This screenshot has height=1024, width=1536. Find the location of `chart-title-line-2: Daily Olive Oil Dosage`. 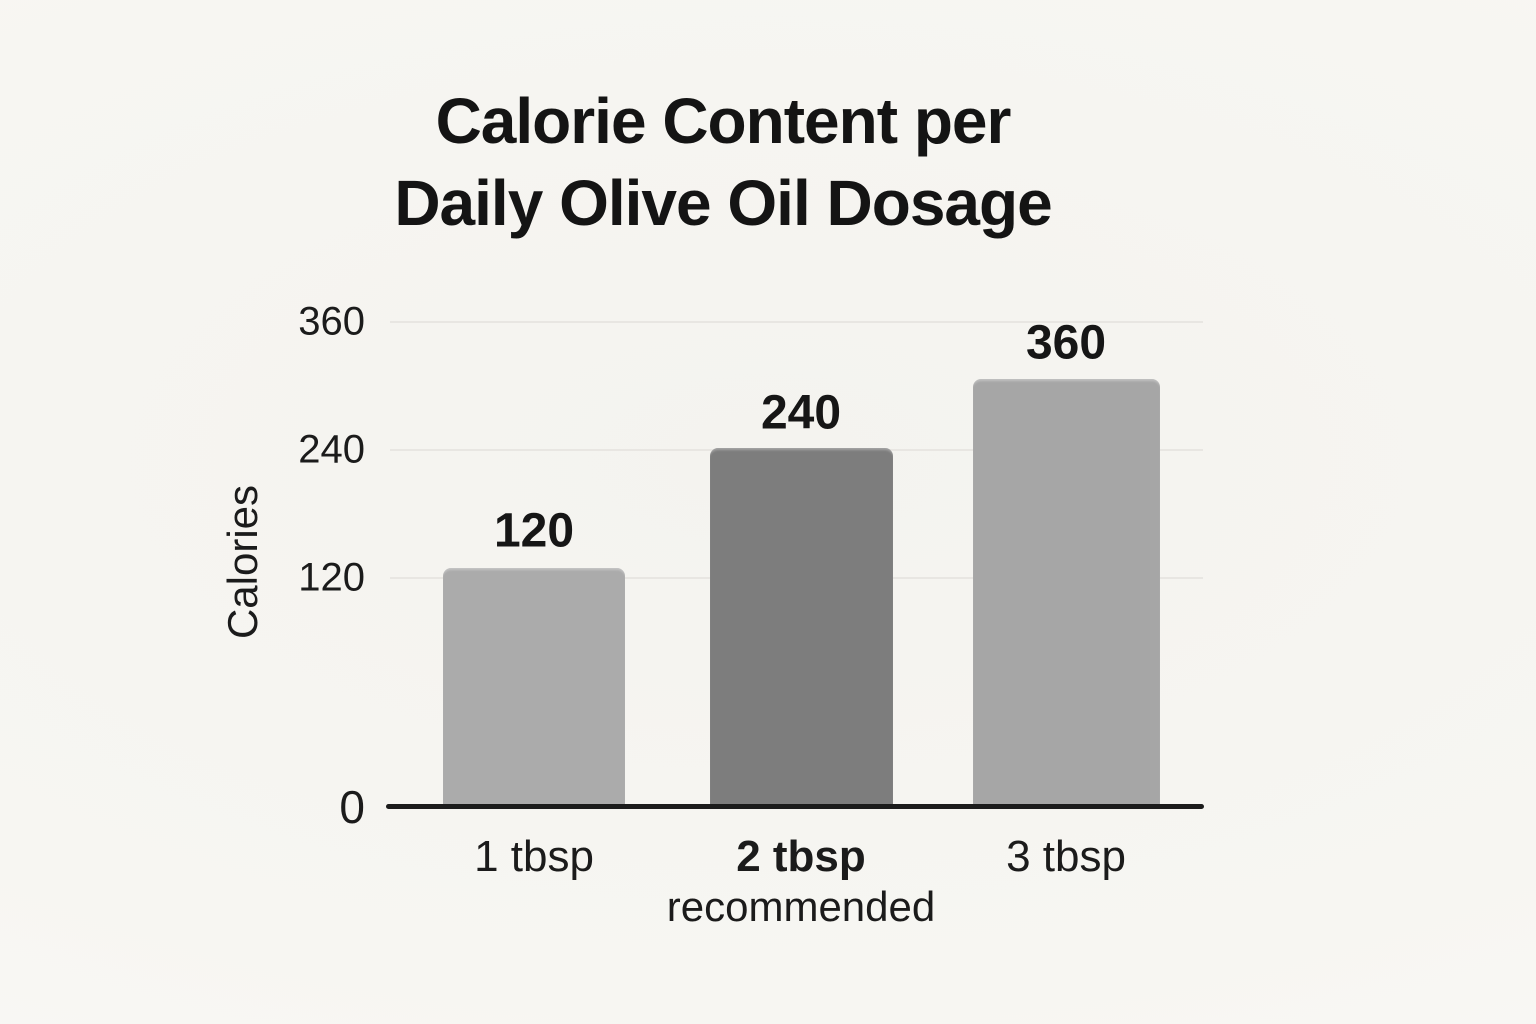

chart-title-line-2: Daily Olive Oil Dosage is located at coordinates (723, 203).